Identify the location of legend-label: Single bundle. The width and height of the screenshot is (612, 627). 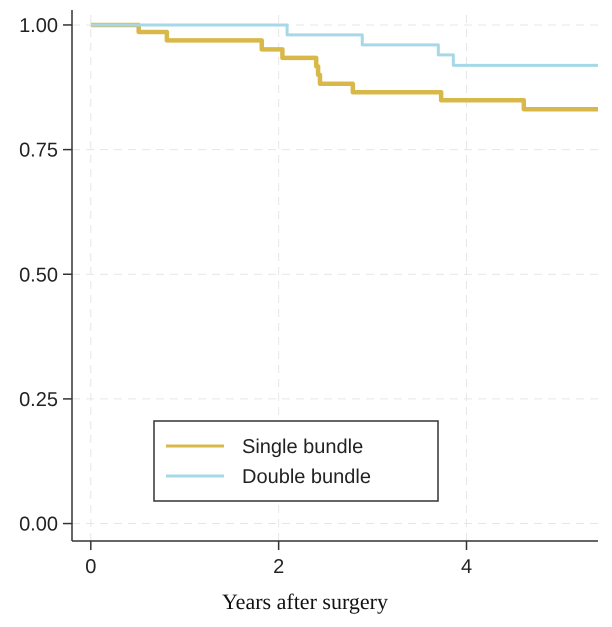
(303, 447).